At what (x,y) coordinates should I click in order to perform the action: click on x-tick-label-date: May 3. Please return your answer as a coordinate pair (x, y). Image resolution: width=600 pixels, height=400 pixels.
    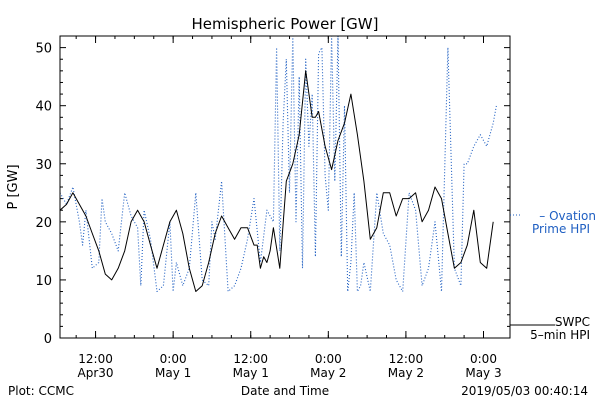
    Looking at the image, I should click on (483, 373).